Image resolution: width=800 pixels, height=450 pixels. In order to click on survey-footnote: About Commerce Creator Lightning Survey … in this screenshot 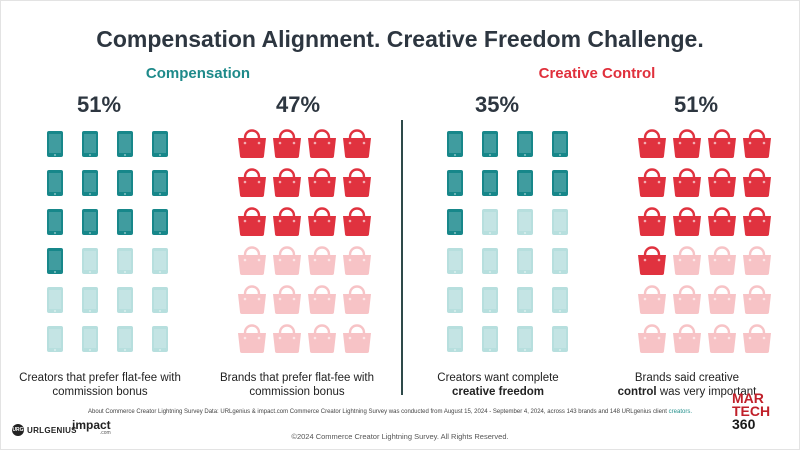, I will do `click(390, 412)`.